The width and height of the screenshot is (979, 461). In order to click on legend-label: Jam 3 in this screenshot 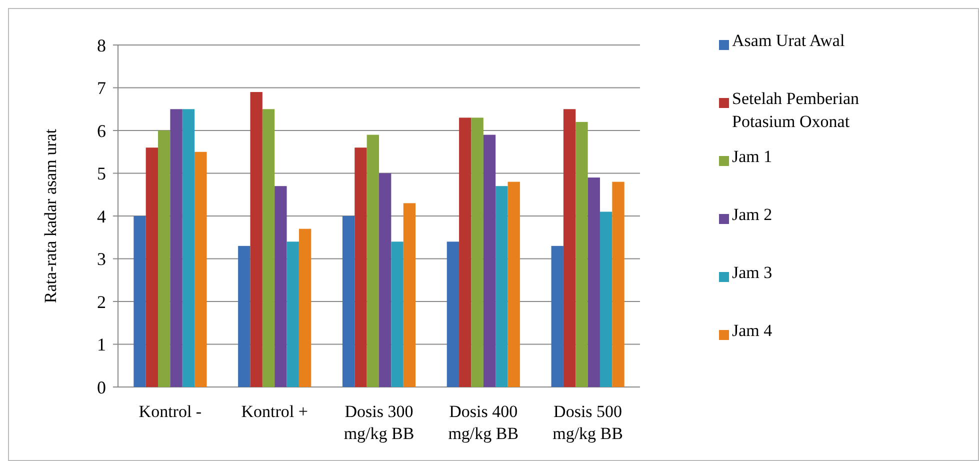, I will do `click(752, 272)`.